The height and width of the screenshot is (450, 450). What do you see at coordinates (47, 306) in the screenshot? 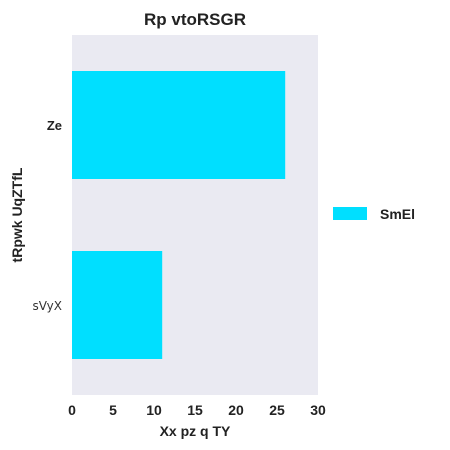
I see `y-tick-label: sVyX` at bounding box center [47, 306].